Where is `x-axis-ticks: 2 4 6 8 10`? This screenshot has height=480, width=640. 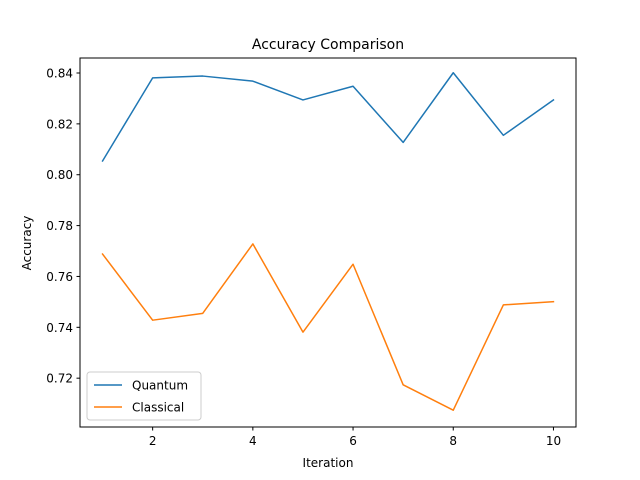
x-axis-ticks: 2 4 6 8 10 is located at coordinates (355, 437).